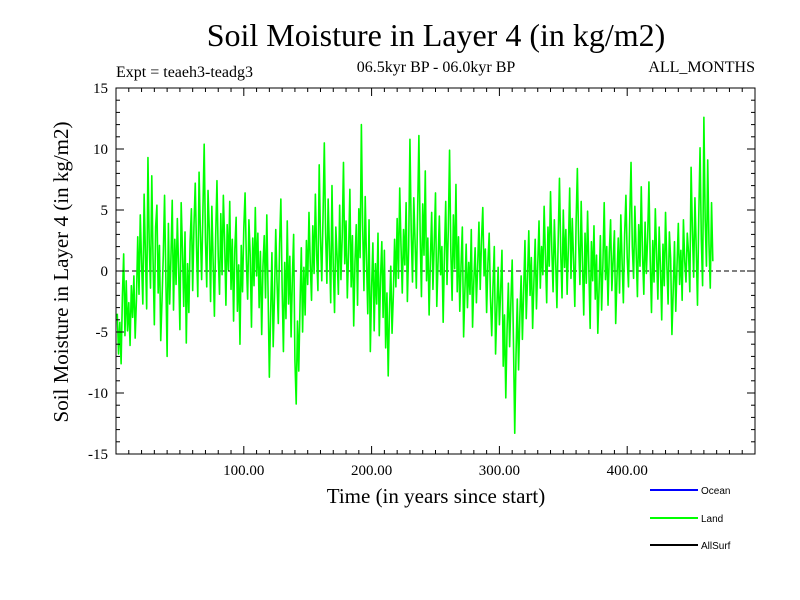 This screenshot has width=800, height=600. Describe the element at coordinates (61, 272) in the screenshot. I see `y-axis-label: Soil Moisture in Layer 4 (in kg/m2)` at that location.